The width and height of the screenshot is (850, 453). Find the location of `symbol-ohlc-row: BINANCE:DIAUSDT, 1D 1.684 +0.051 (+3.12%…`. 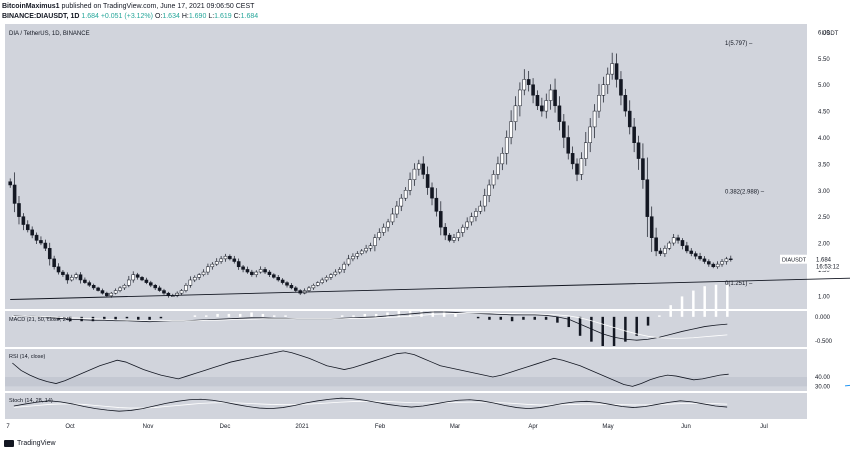

symbol-ohlc-row: BINANCE:DIAUSDT, 1D 1.684 +0.051 (+3.12%… is located at coordinates (130, 16).